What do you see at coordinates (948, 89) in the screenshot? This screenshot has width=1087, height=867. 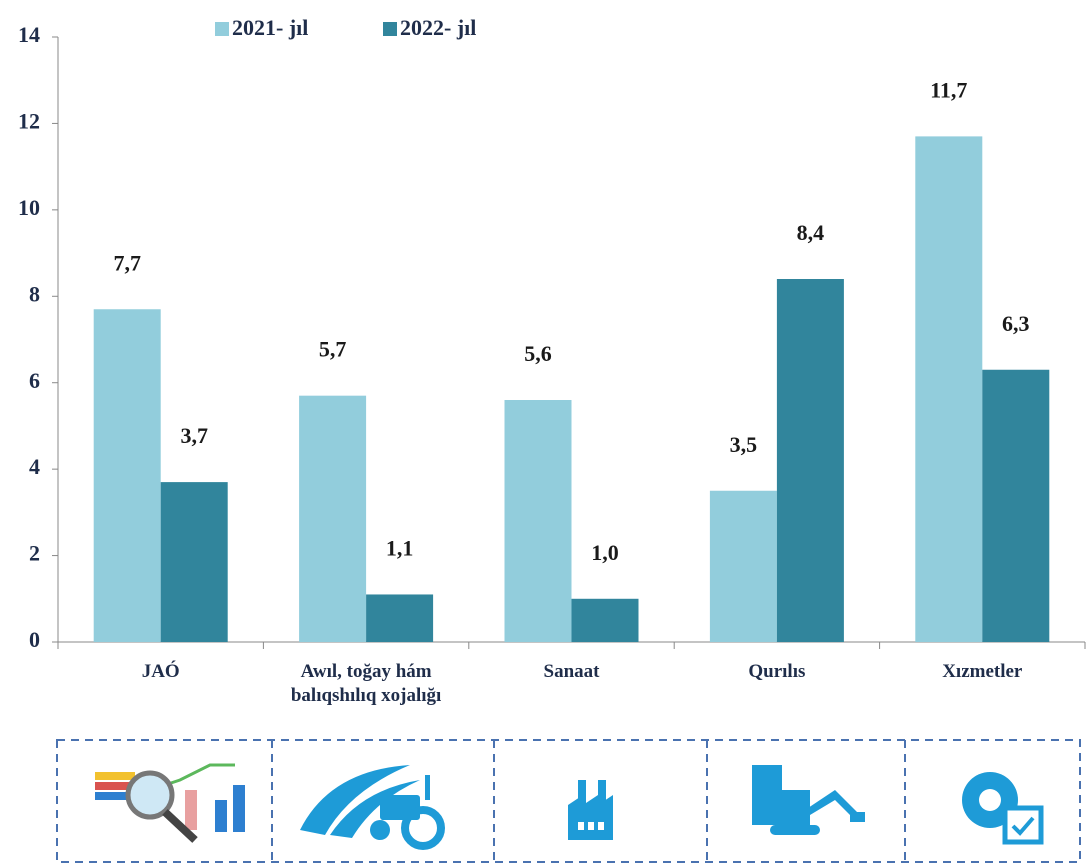 I see `data-label: 11,7` at bounding box center [948, 89].